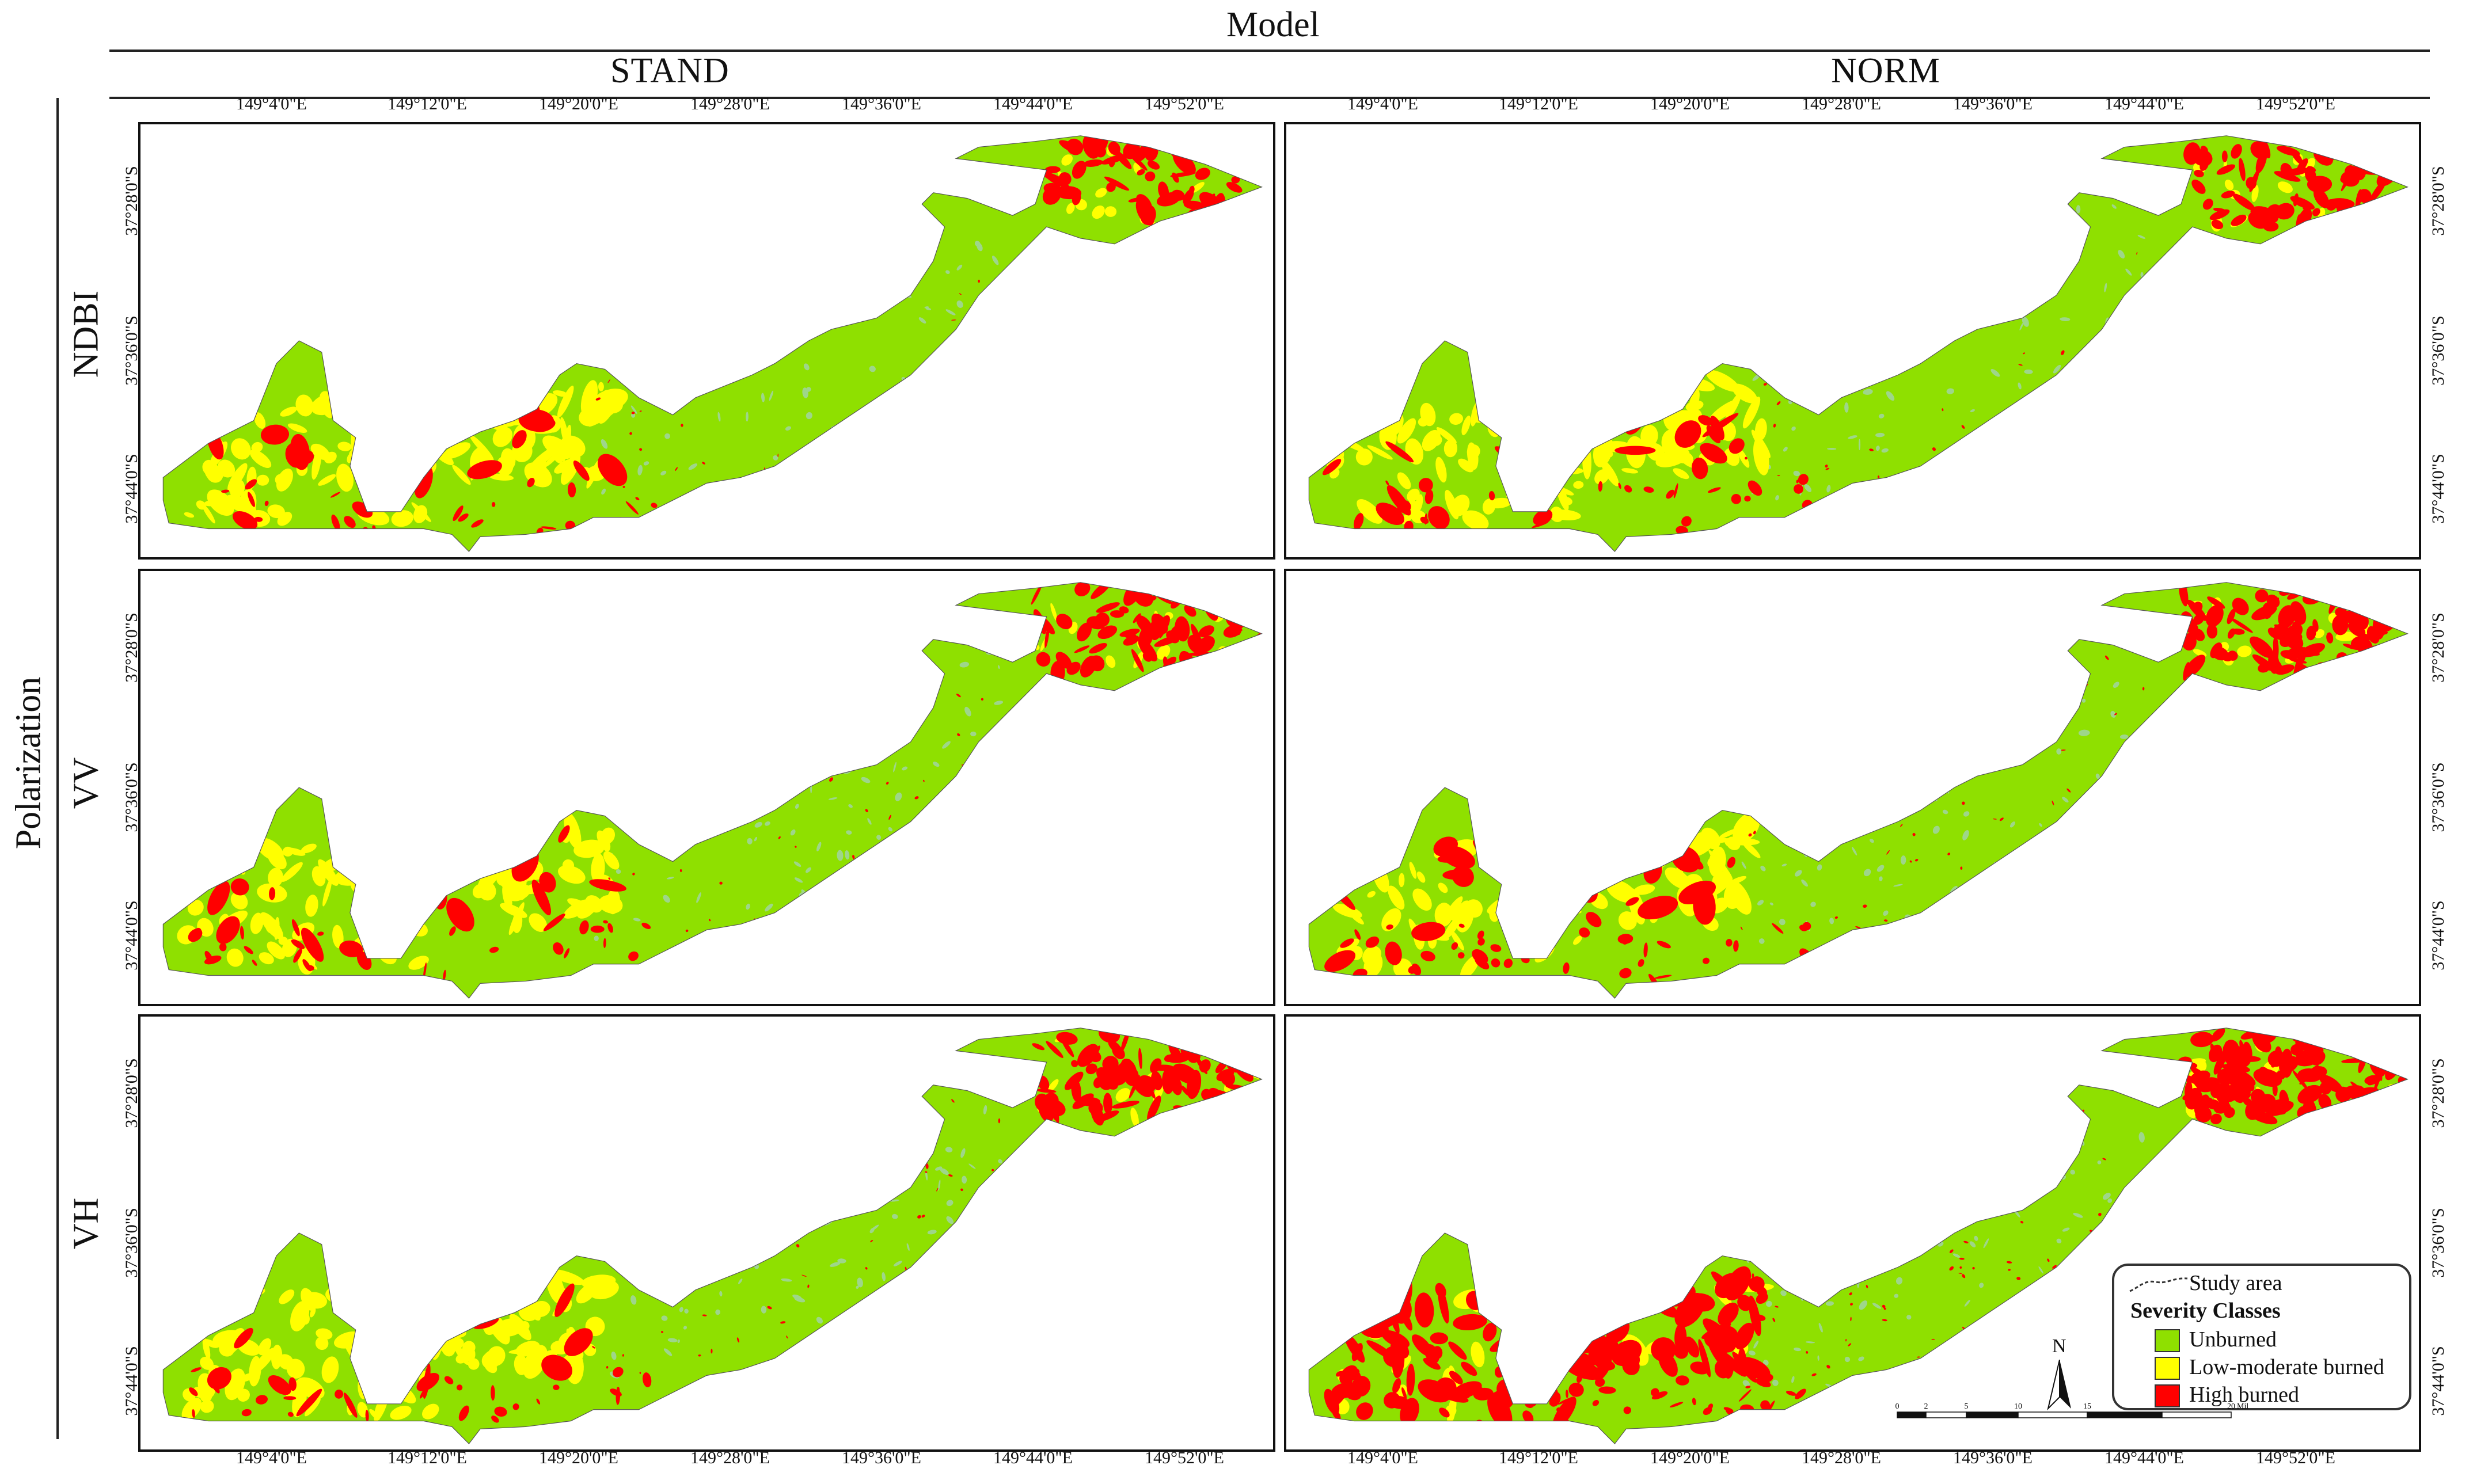  What do you see at coordinates (1270, 51) in the screenshot?
I see `model-underline` at bounding box center [1270, 51].